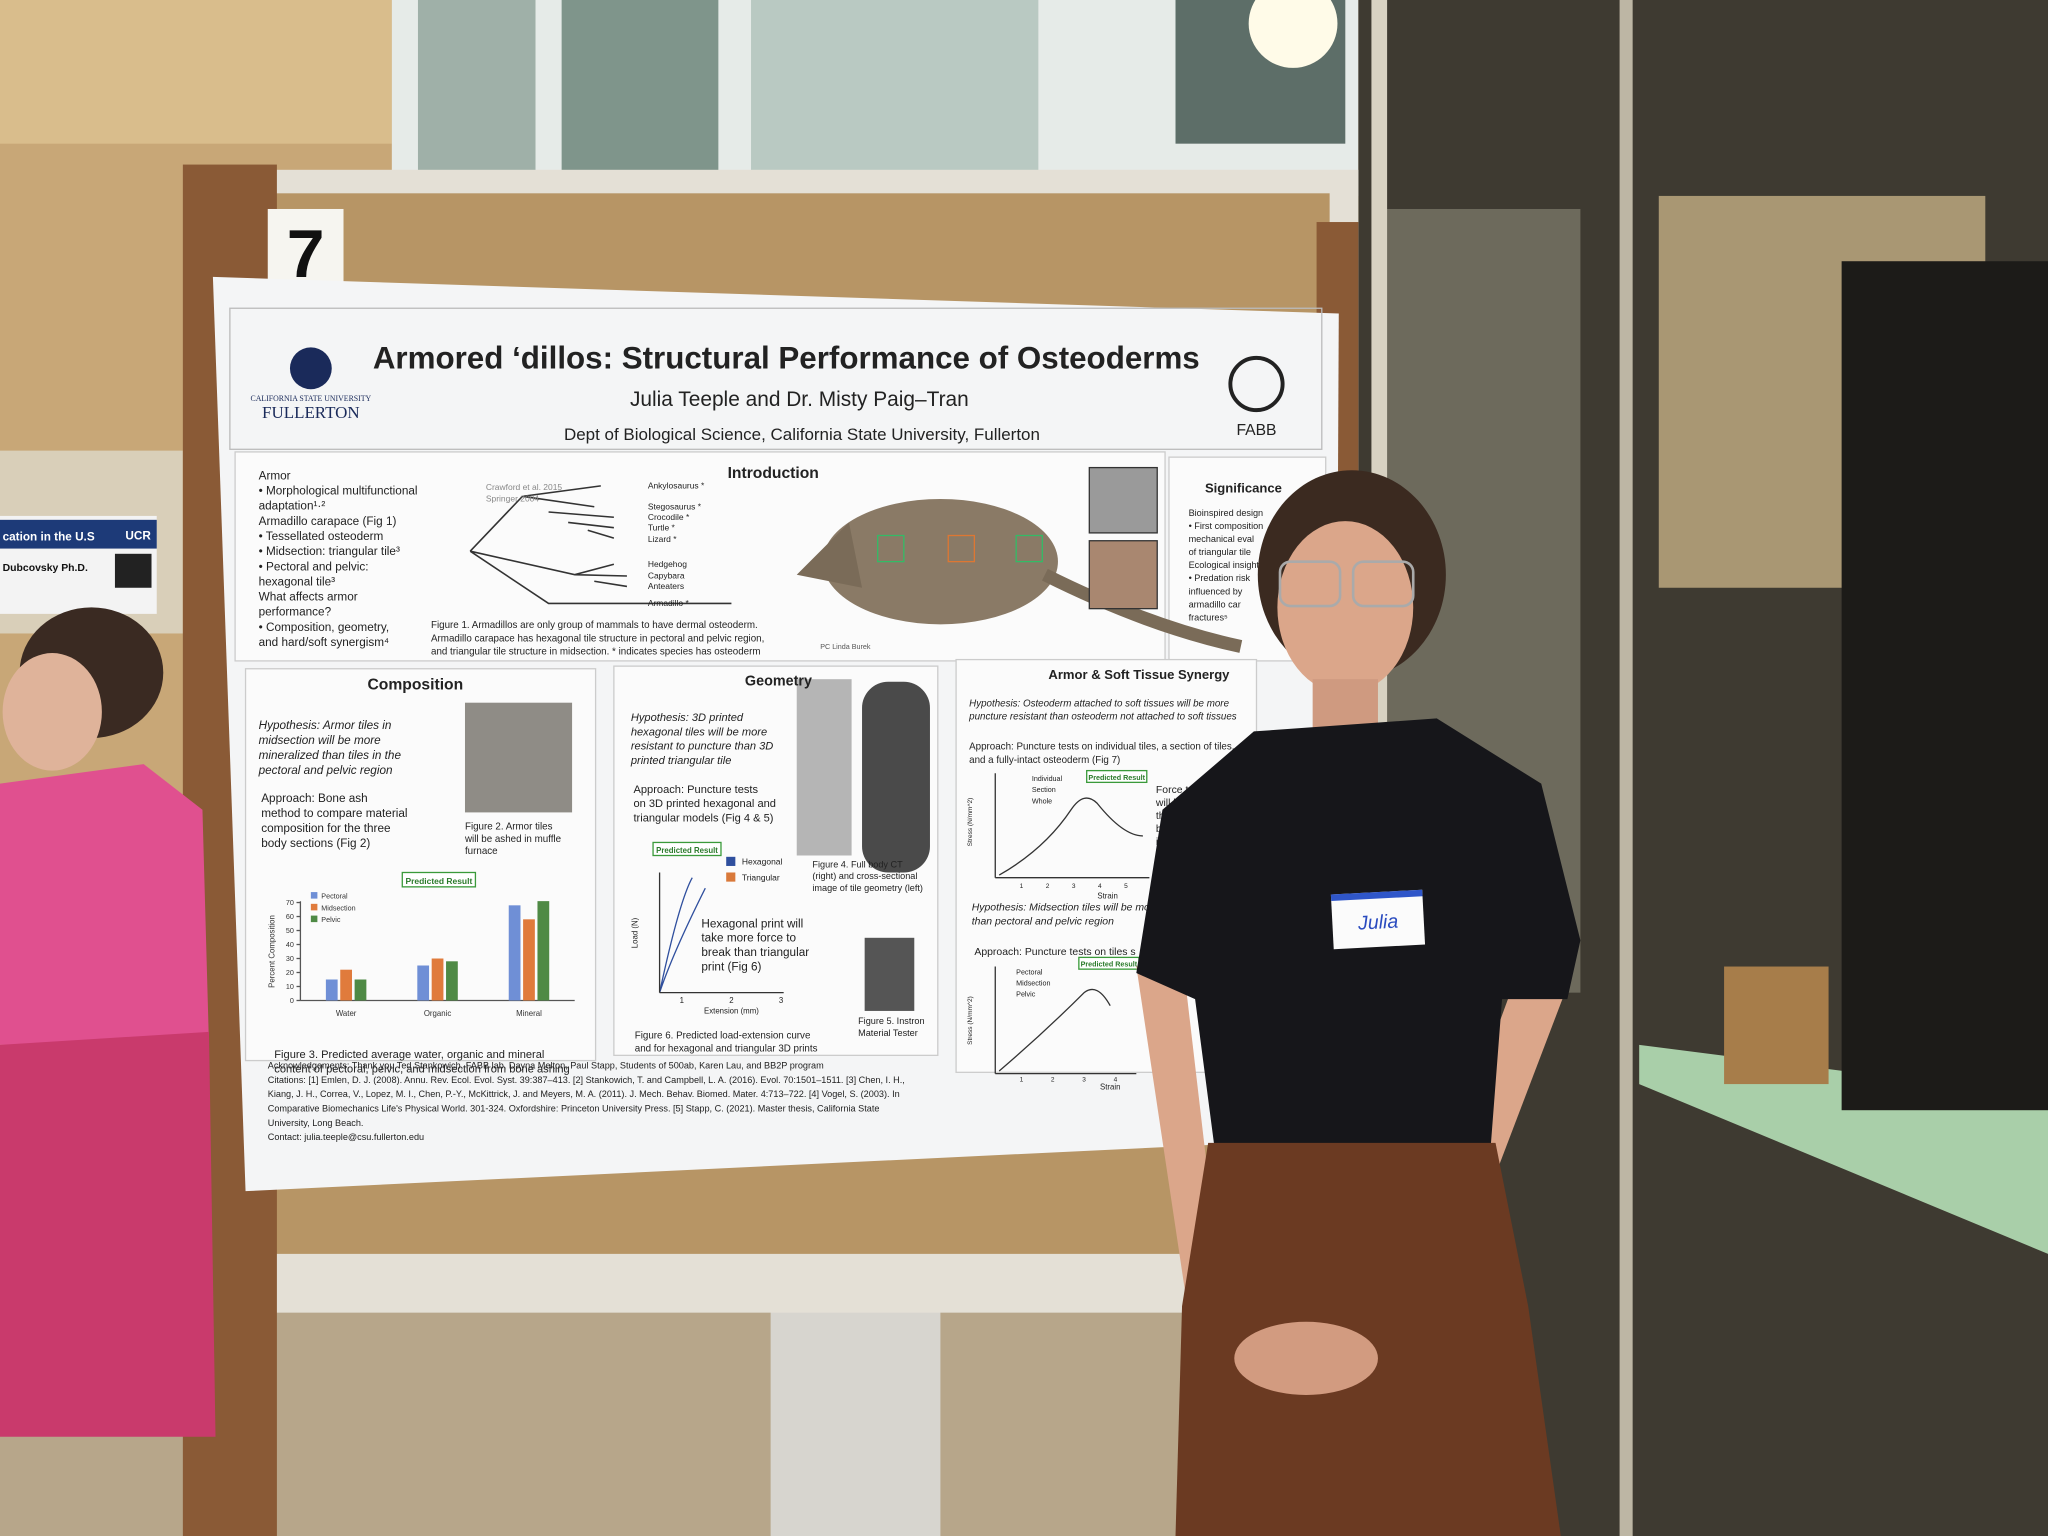 The width and height of the screenshot is (2048, 1536). I want to click on poster-text: • First composition, so click(1226, 526).